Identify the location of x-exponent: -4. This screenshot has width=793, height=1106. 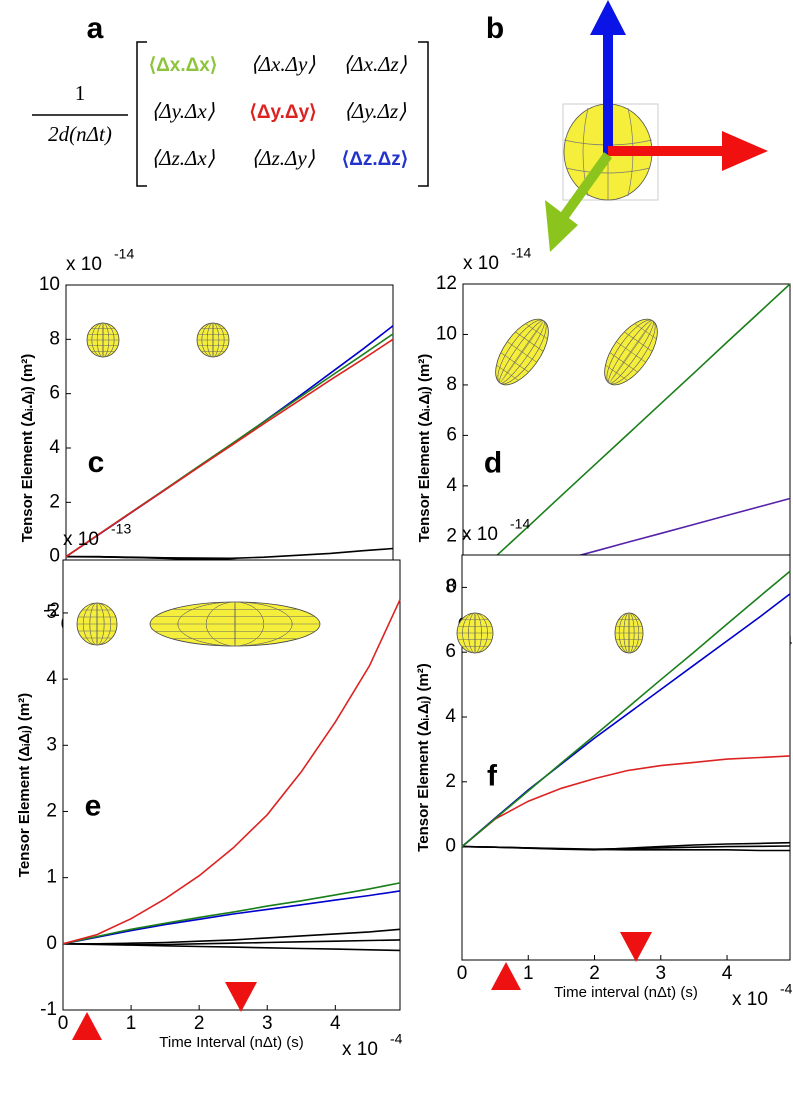
(396, 1039).